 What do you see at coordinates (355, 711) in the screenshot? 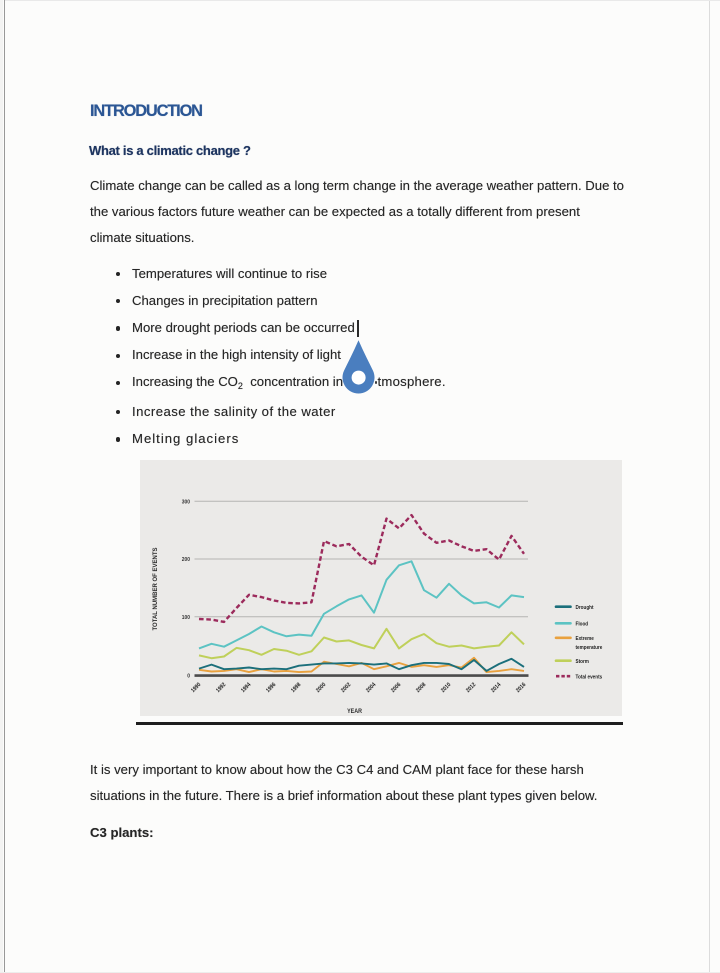
I see `svg-text: YEAR` at bounding box center [355, 711].